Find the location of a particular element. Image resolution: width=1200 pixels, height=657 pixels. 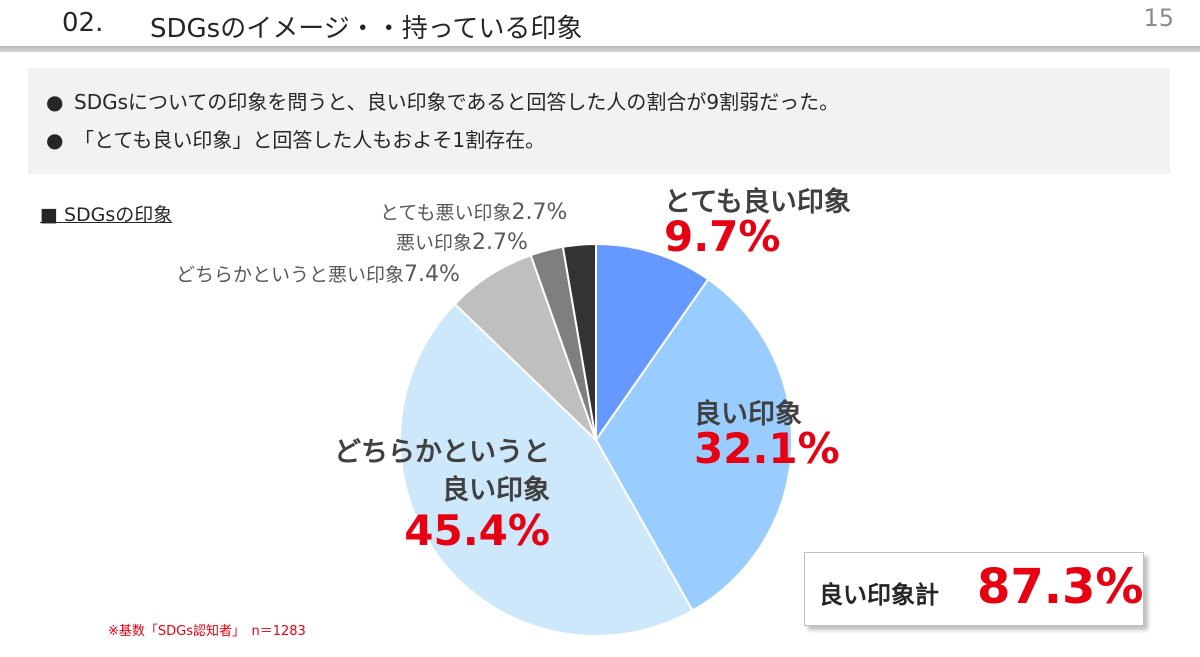

slice-good is located at coordinates (693, 444).